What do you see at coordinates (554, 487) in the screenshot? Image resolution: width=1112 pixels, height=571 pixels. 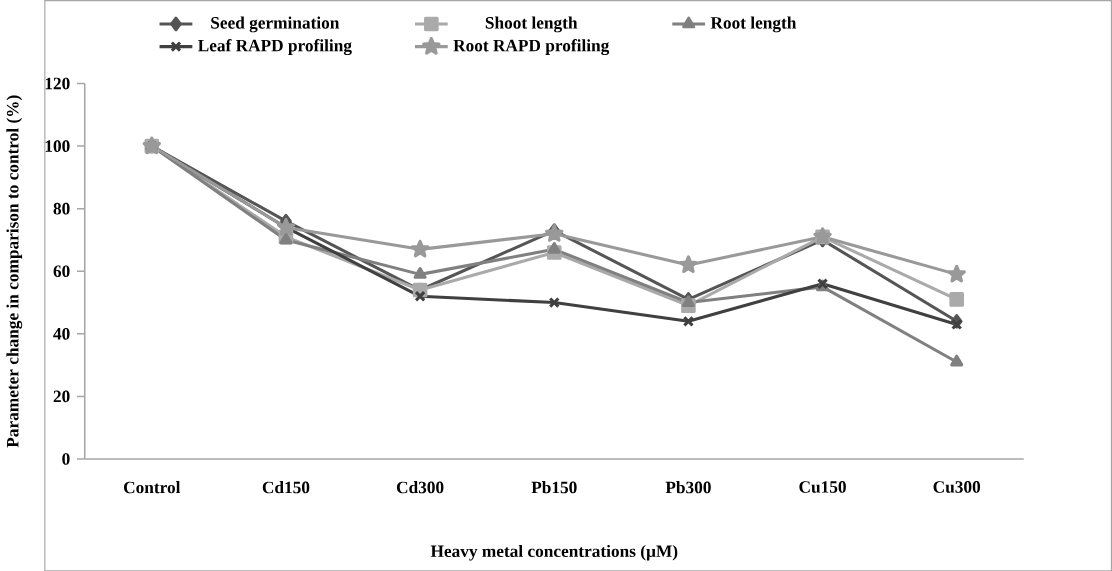 I see `x-tick-label: Pb150` at bounding box center [554, 487].